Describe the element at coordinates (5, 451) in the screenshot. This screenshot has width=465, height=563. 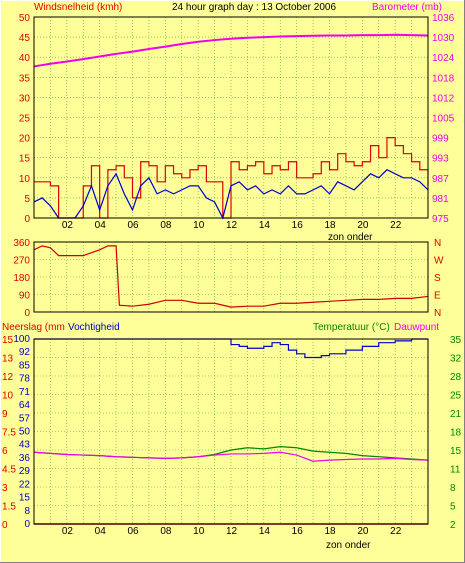
I see `rain-tick-label: 6` at that location.